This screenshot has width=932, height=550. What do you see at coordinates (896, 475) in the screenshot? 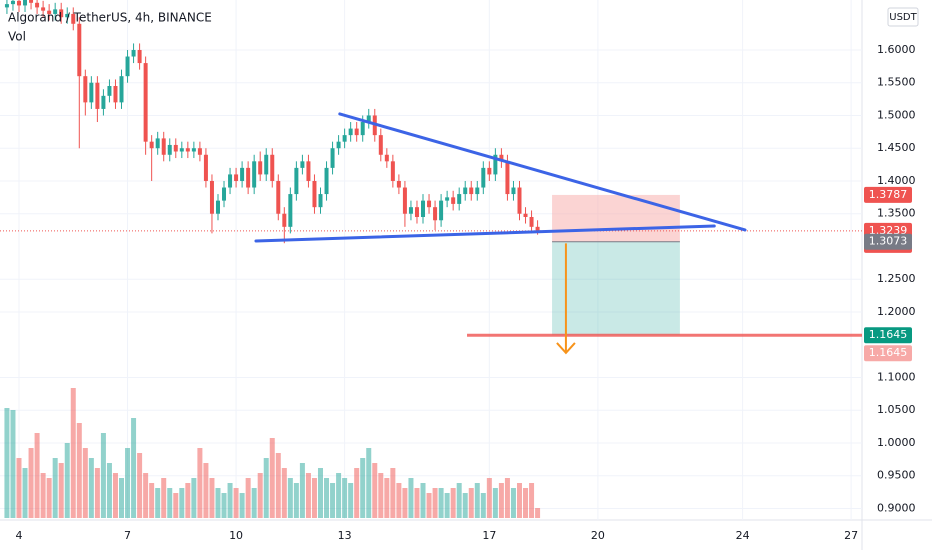
I see `y-tick-label: 0.9500` at bounding box center [896, 475].